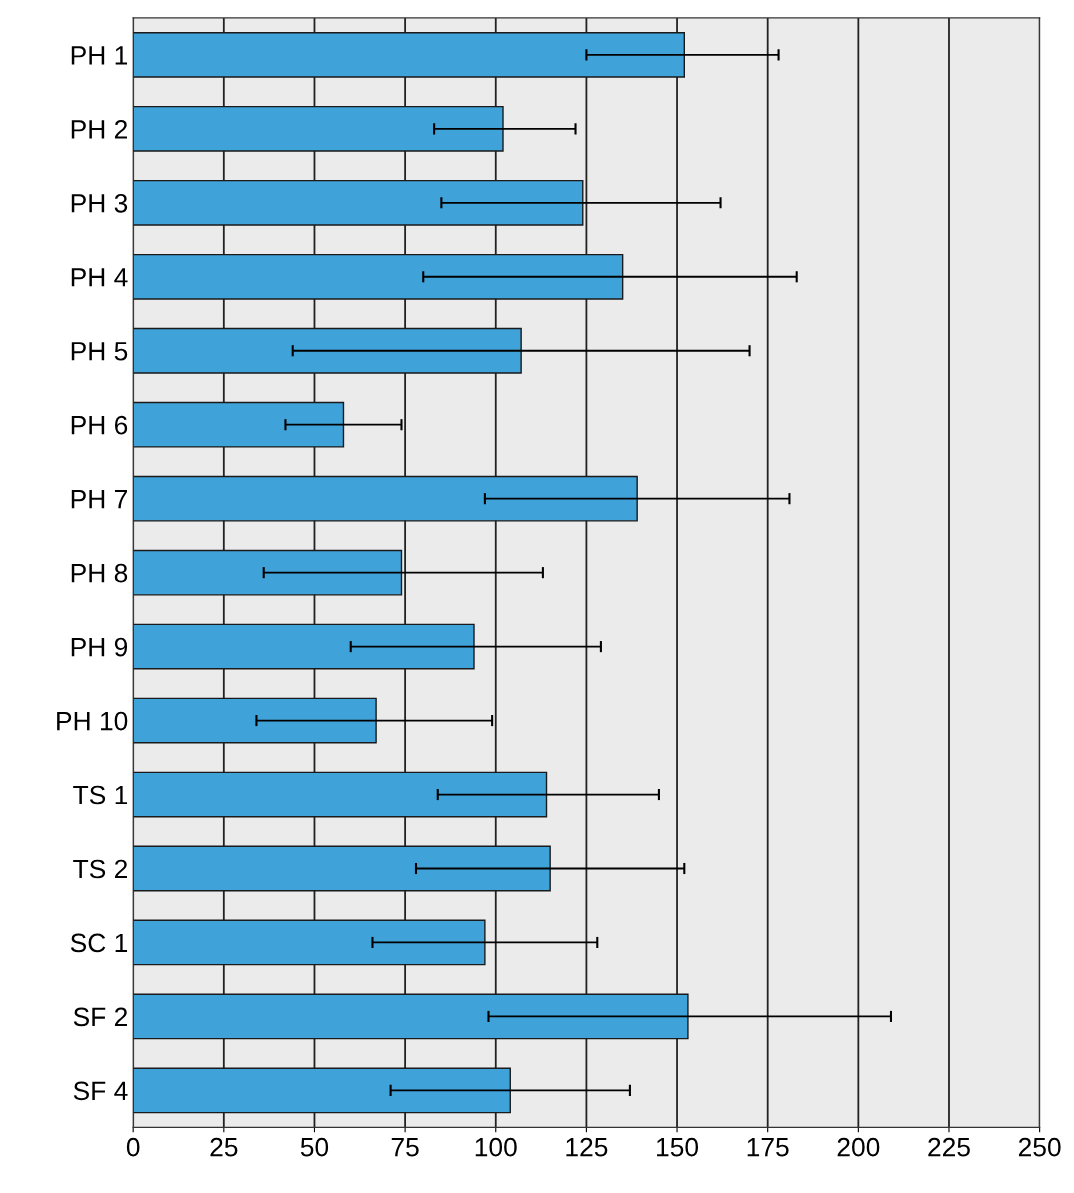  I want to click on x-tick-label: 0, so click(133, 1147).